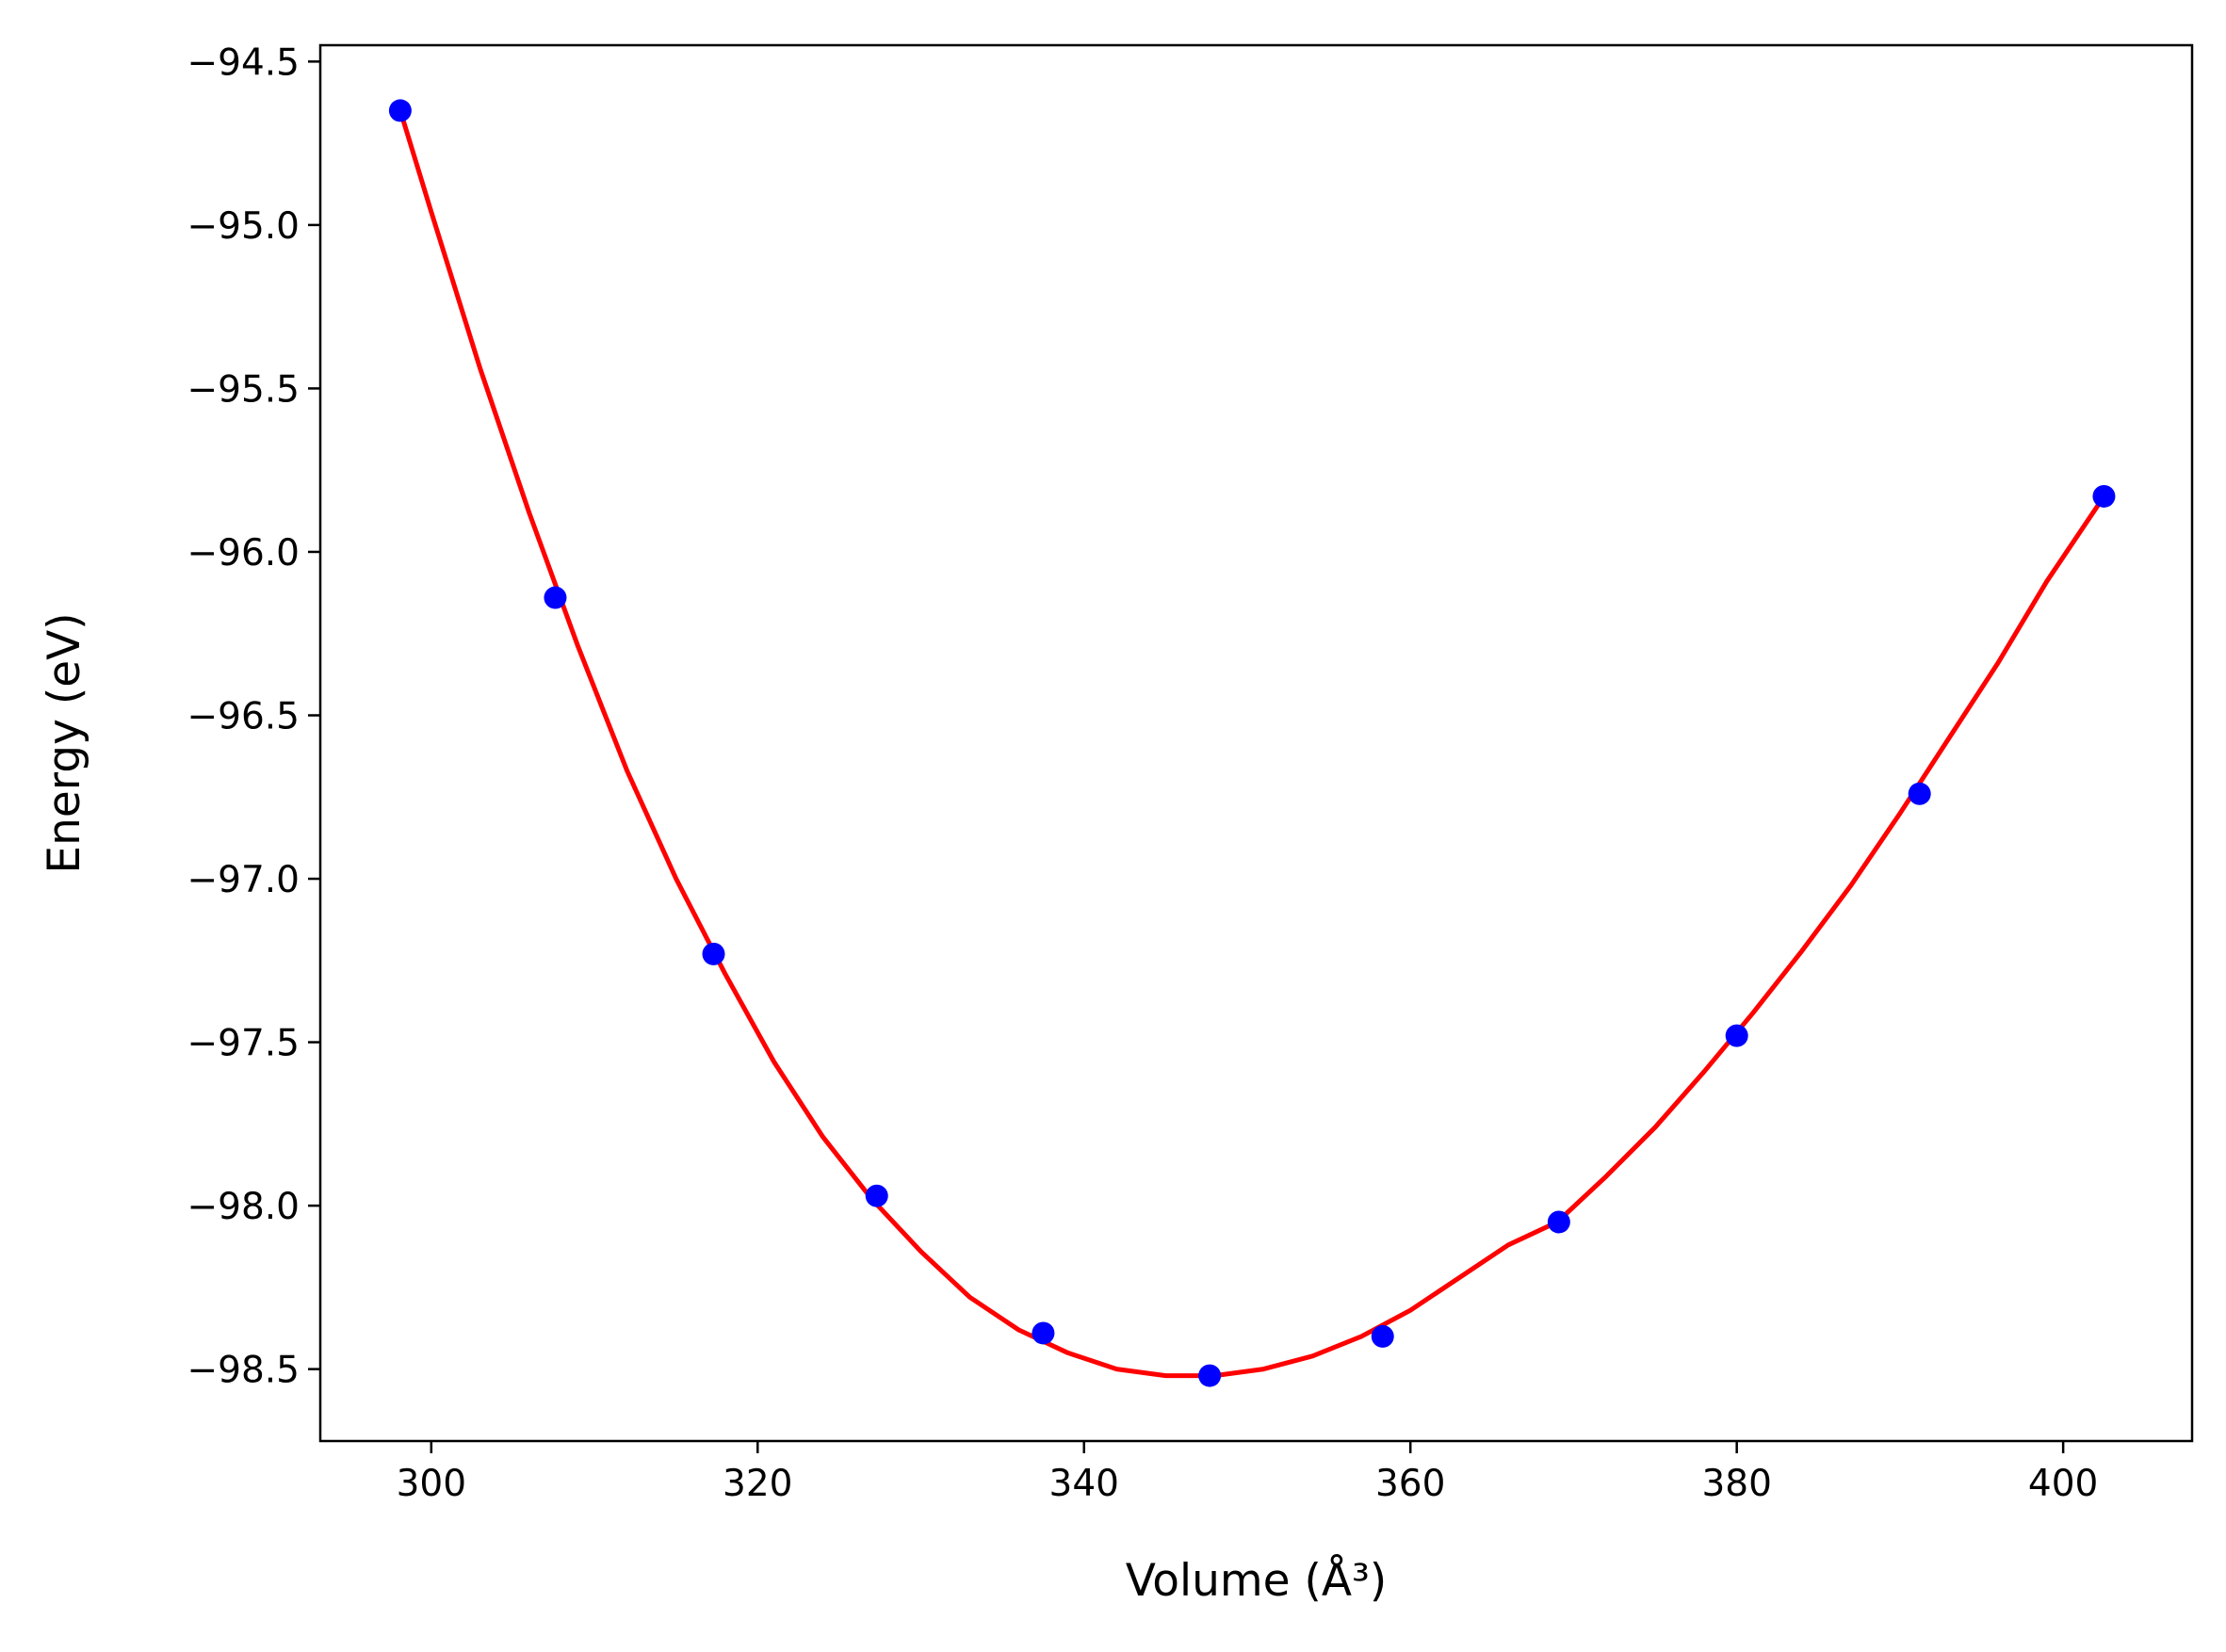 Image resolution: width=2226 pixels, height=1652 pixels. Describe the element at coordinates (243, 1207) in the screenshot. I see `y-tick-label: −98.0` at that location.